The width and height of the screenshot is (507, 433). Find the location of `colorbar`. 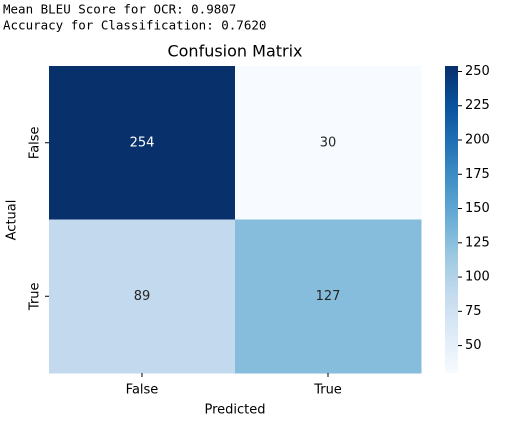

colorbar is located at coordinates (451, 219).